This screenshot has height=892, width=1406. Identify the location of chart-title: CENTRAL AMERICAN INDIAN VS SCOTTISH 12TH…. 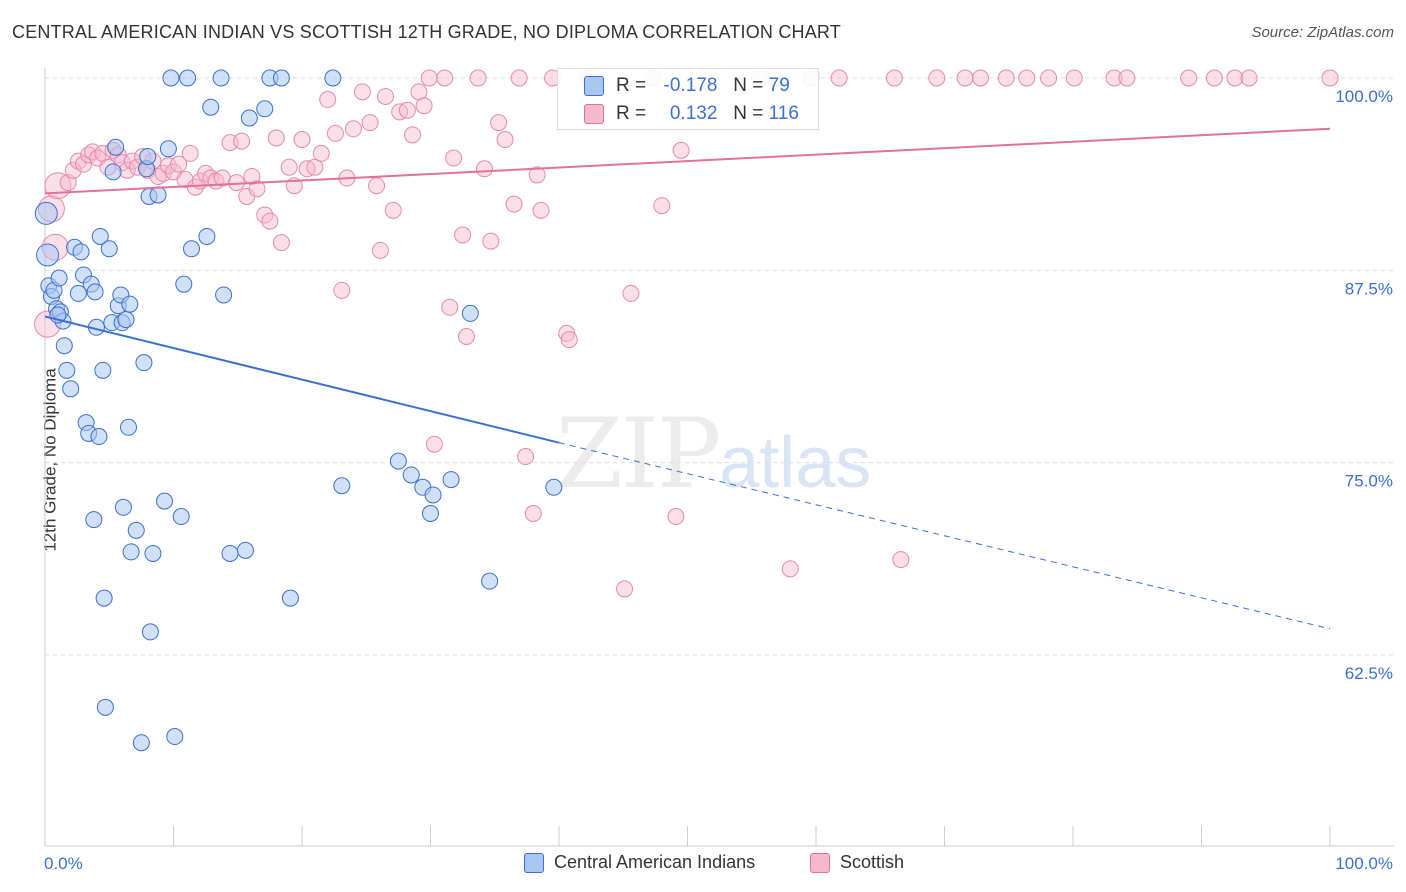
(426, 32).